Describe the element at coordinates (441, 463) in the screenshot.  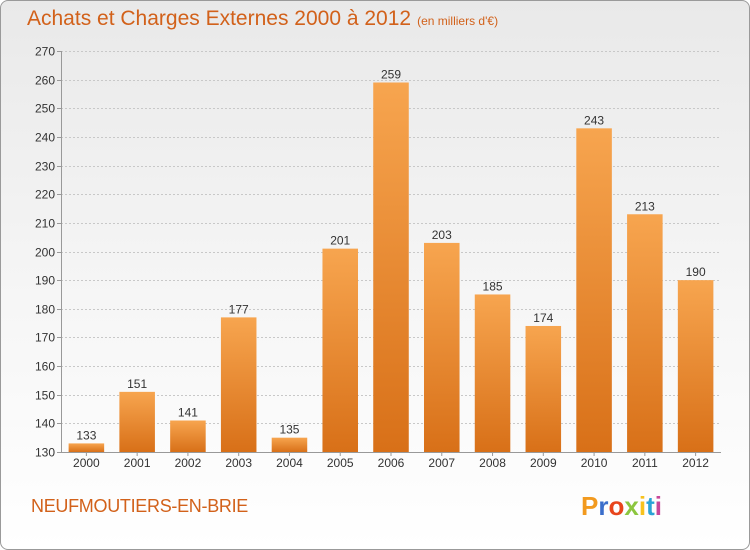
I see `x-tick-label: 2007` at that location.